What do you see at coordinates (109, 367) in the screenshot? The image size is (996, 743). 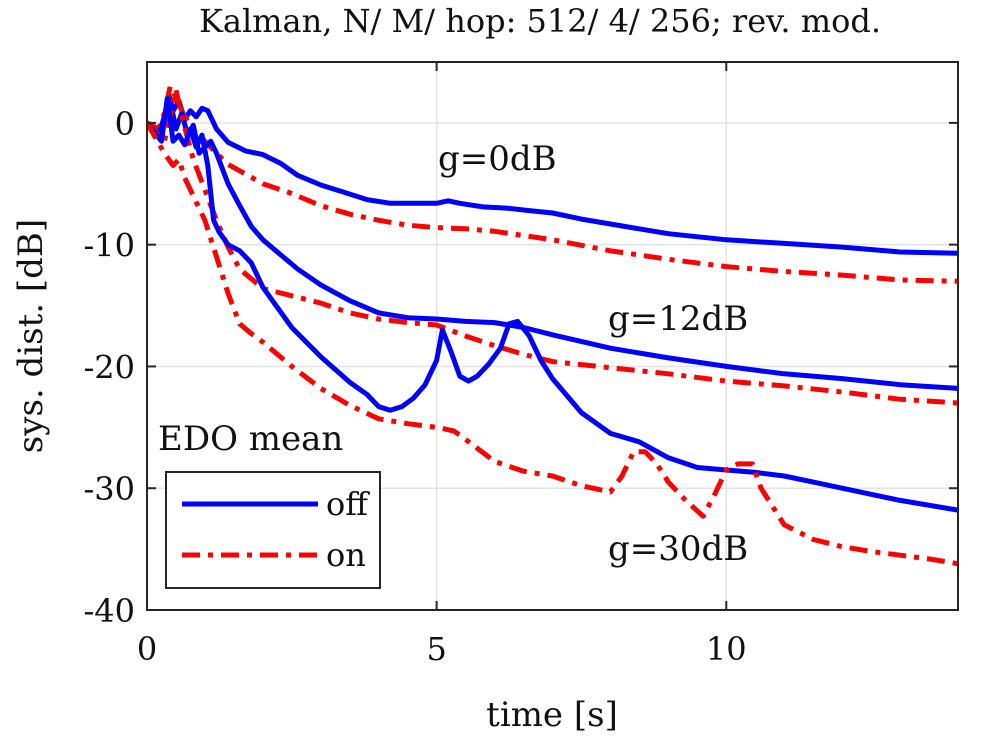 I see `y-tick-label: -20` at bounding box center [109, 367].